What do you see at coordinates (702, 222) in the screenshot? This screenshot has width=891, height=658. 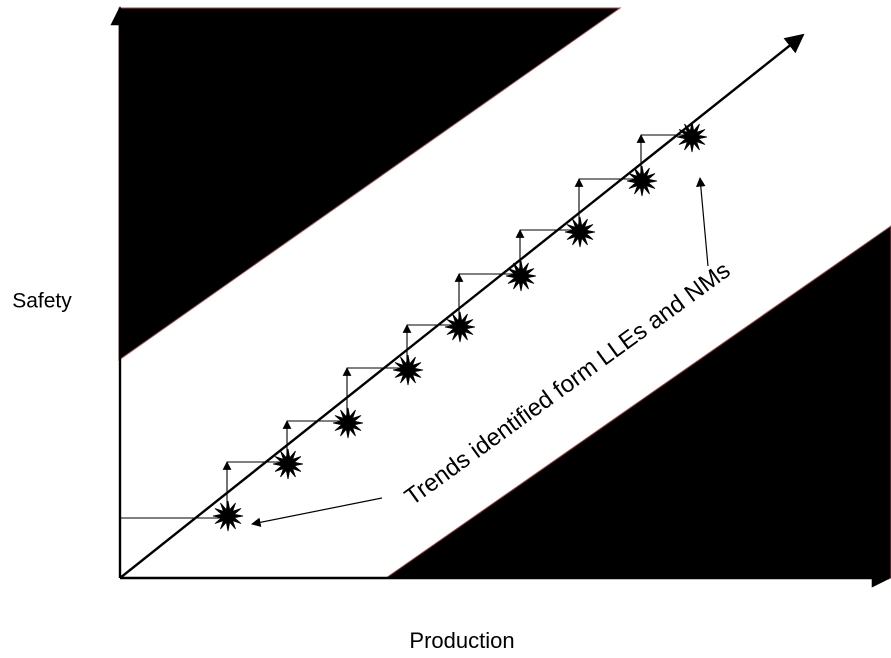 I see `pointer-to-last-marker` at bounding box center [702, 222].